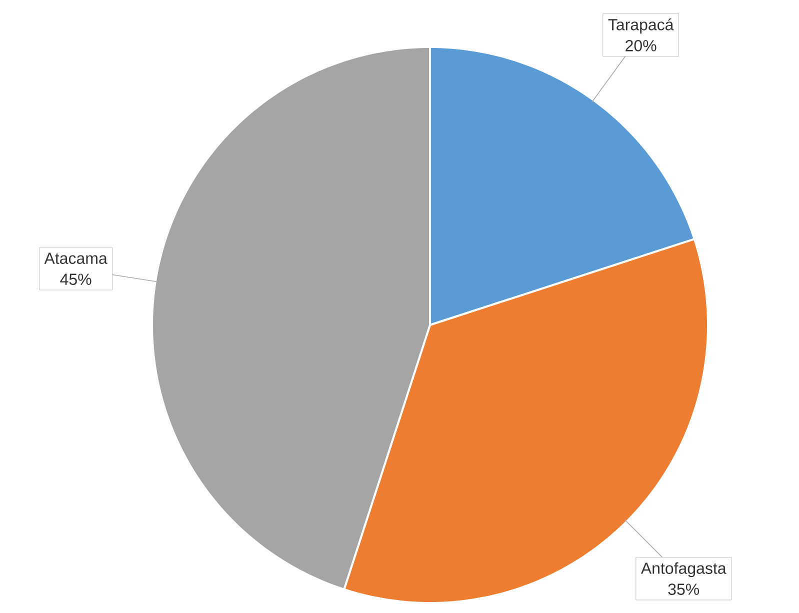 The width and height of the screenshot is (799, 613). Describe the element at coordinates (641, 26) in the screenshot. I see `slice-label: Tarapacá` at that location.